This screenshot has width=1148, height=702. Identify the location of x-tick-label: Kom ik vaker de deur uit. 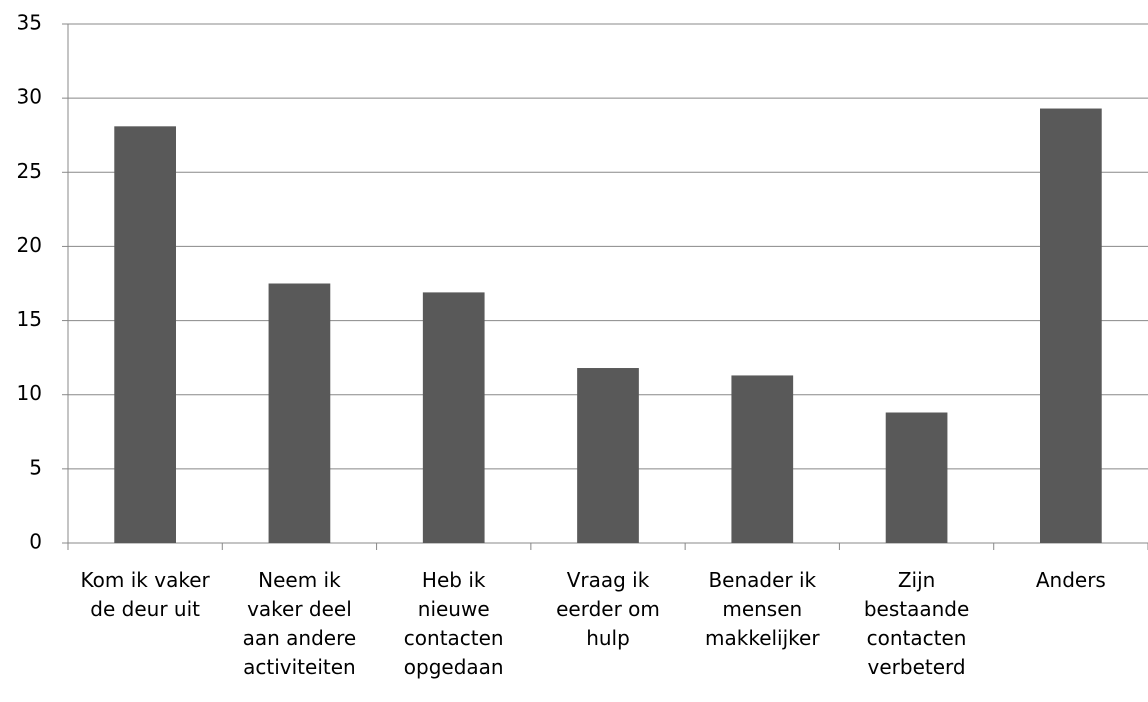
(145, 594).